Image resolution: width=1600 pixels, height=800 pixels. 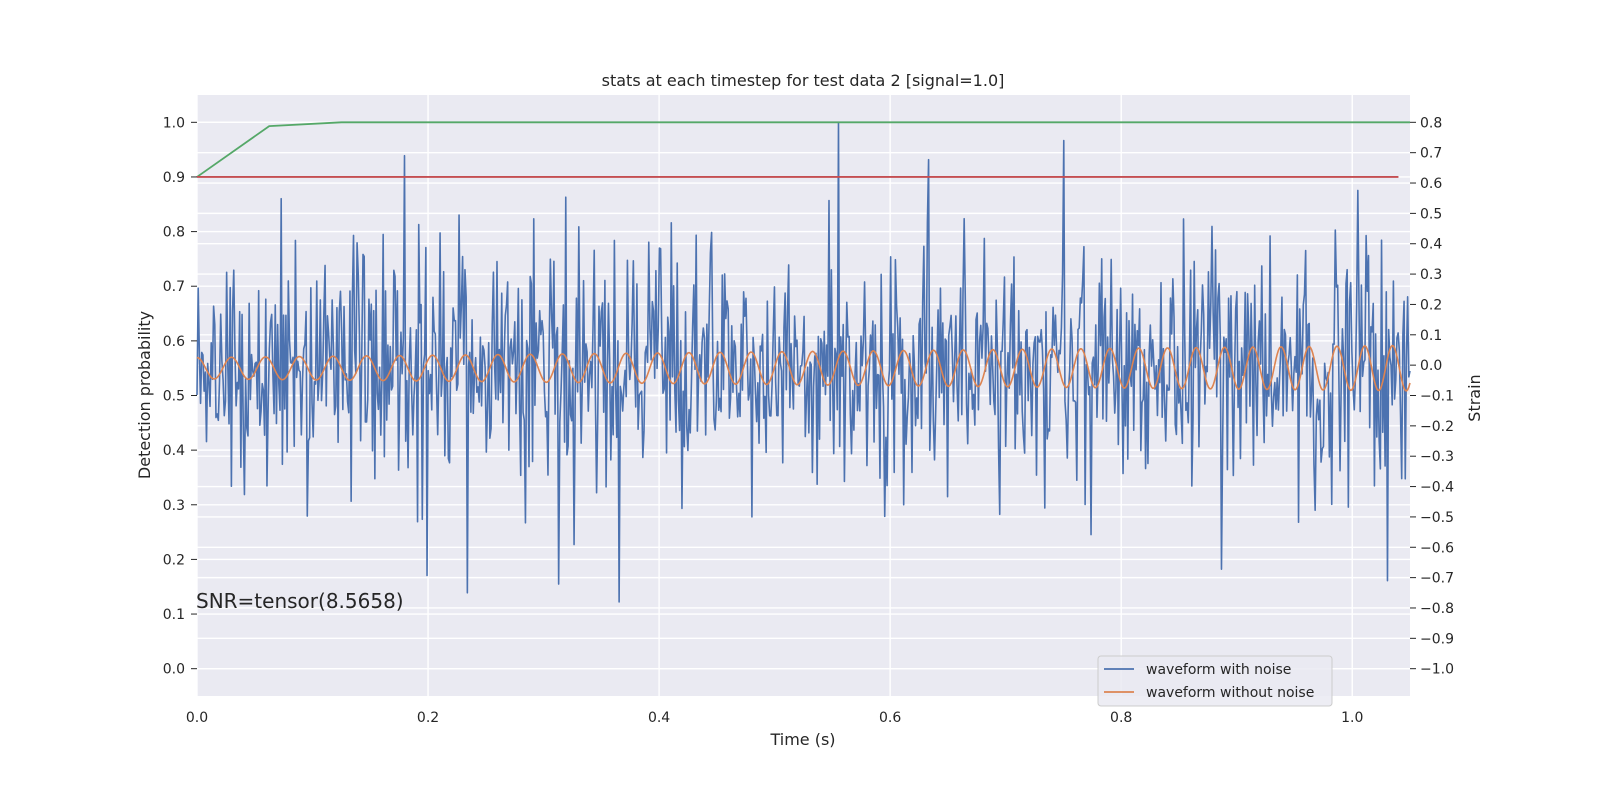 What do you see at coordinates (1431, 336) in the screenshot?
I see `y2-tick-label: 0.1` at bounding box center [1431, 336].